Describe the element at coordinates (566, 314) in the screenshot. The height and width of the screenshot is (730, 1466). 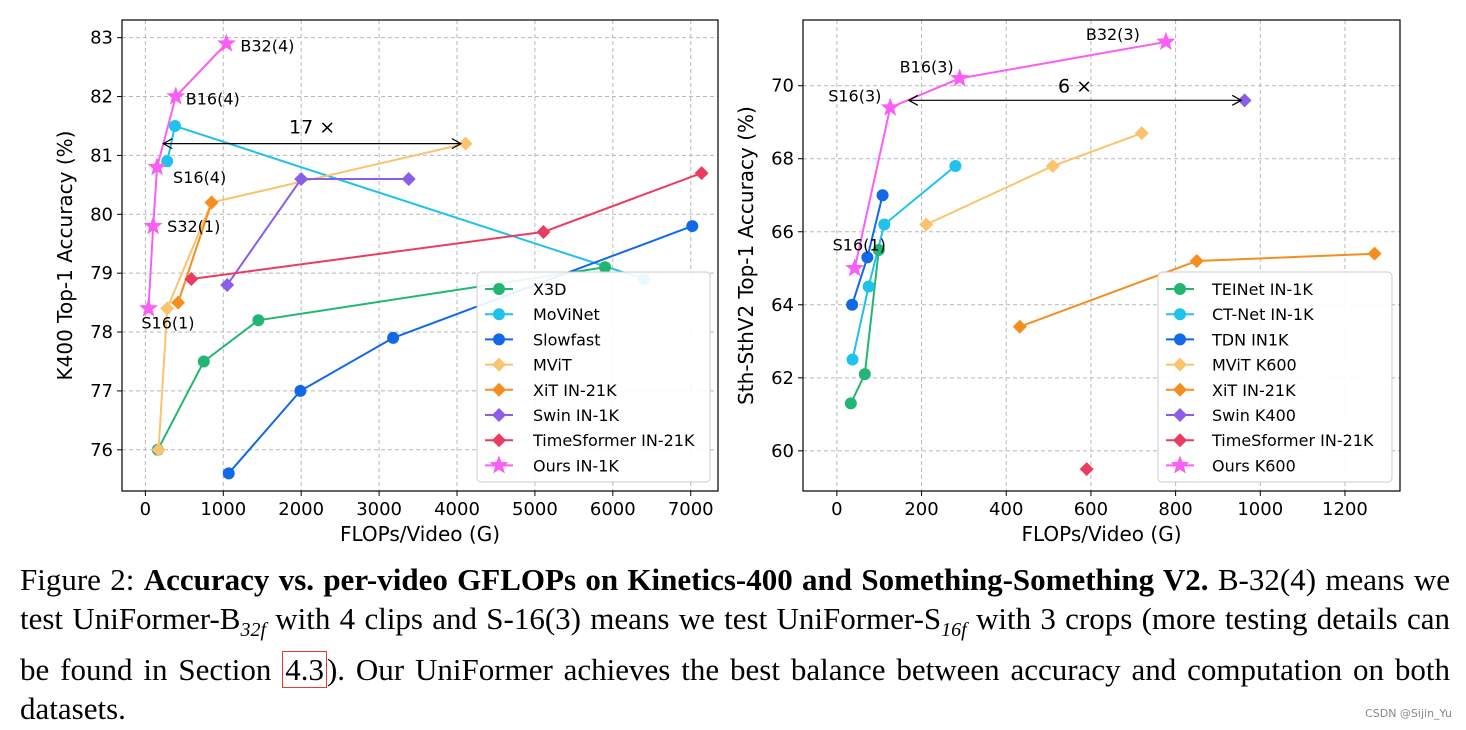
I see `legend-label: MoViNet` at that location.